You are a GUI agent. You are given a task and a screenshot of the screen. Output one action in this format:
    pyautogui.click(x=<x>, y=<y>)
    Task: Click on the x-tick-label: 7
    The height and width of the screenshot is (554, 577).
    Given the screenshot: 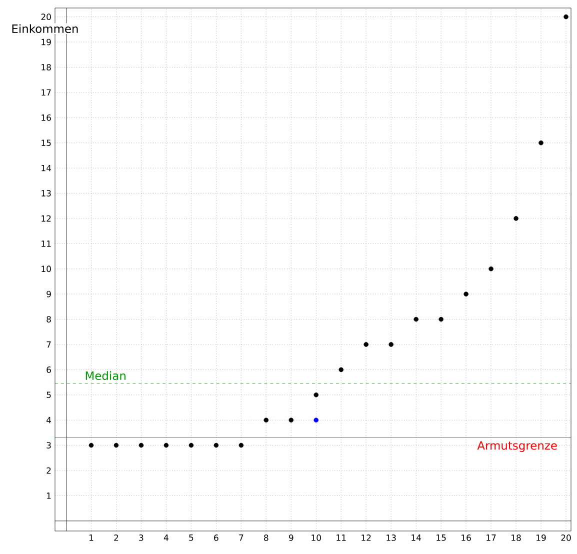 What is the action you would take?
    pyautogui.click(x=241, y=537)
    